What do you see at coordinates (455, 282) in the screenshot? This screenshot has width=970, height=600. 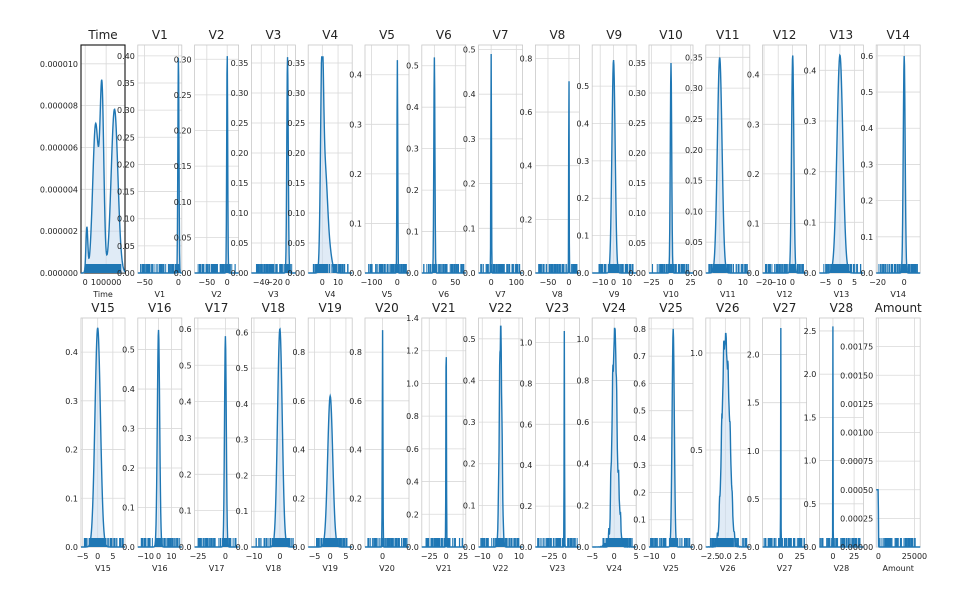 I see `x-tick-label: 50` at bounding box center [455, 282].